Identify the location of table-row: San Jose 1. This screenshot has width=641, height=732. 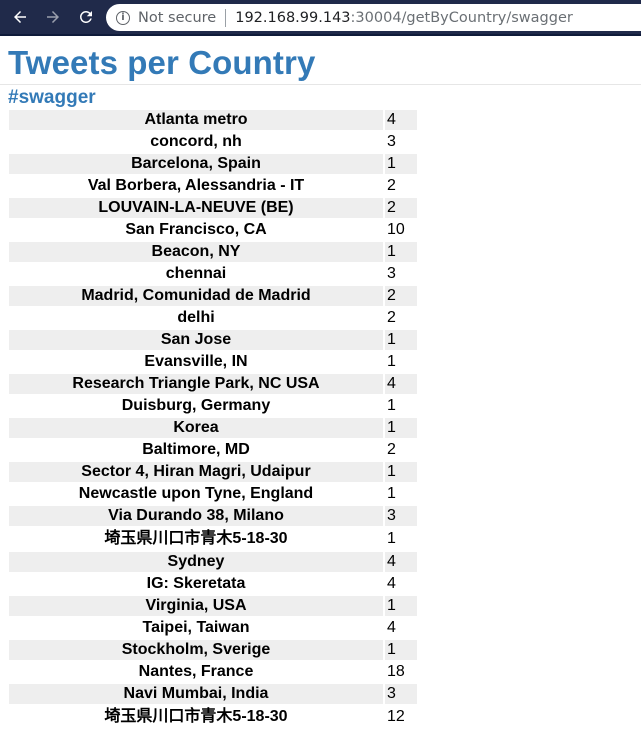
(213, 340).